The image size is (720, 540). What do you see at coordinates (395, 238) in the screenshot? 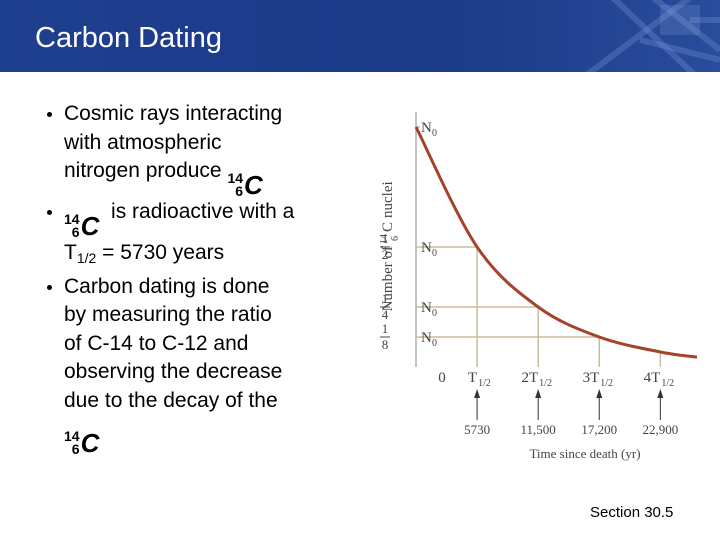
I see `y-label-z: 6` at bounding box center [395, 238].